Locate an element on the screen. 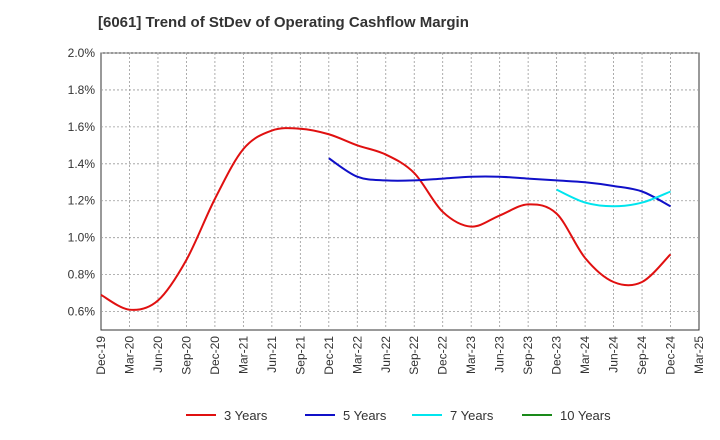 Image resolution: width=720 pixels, height=440 pixels. x-tick-label: Jun-21 is located at coordinates (272, 354).